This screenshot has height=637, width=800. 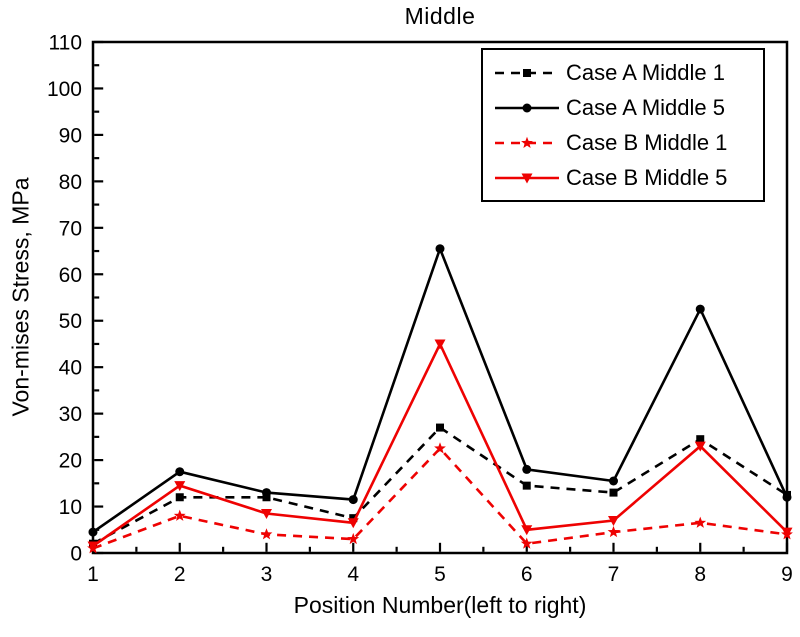 I want to click on legend-square-line-icon, so click(x=527, y=72).